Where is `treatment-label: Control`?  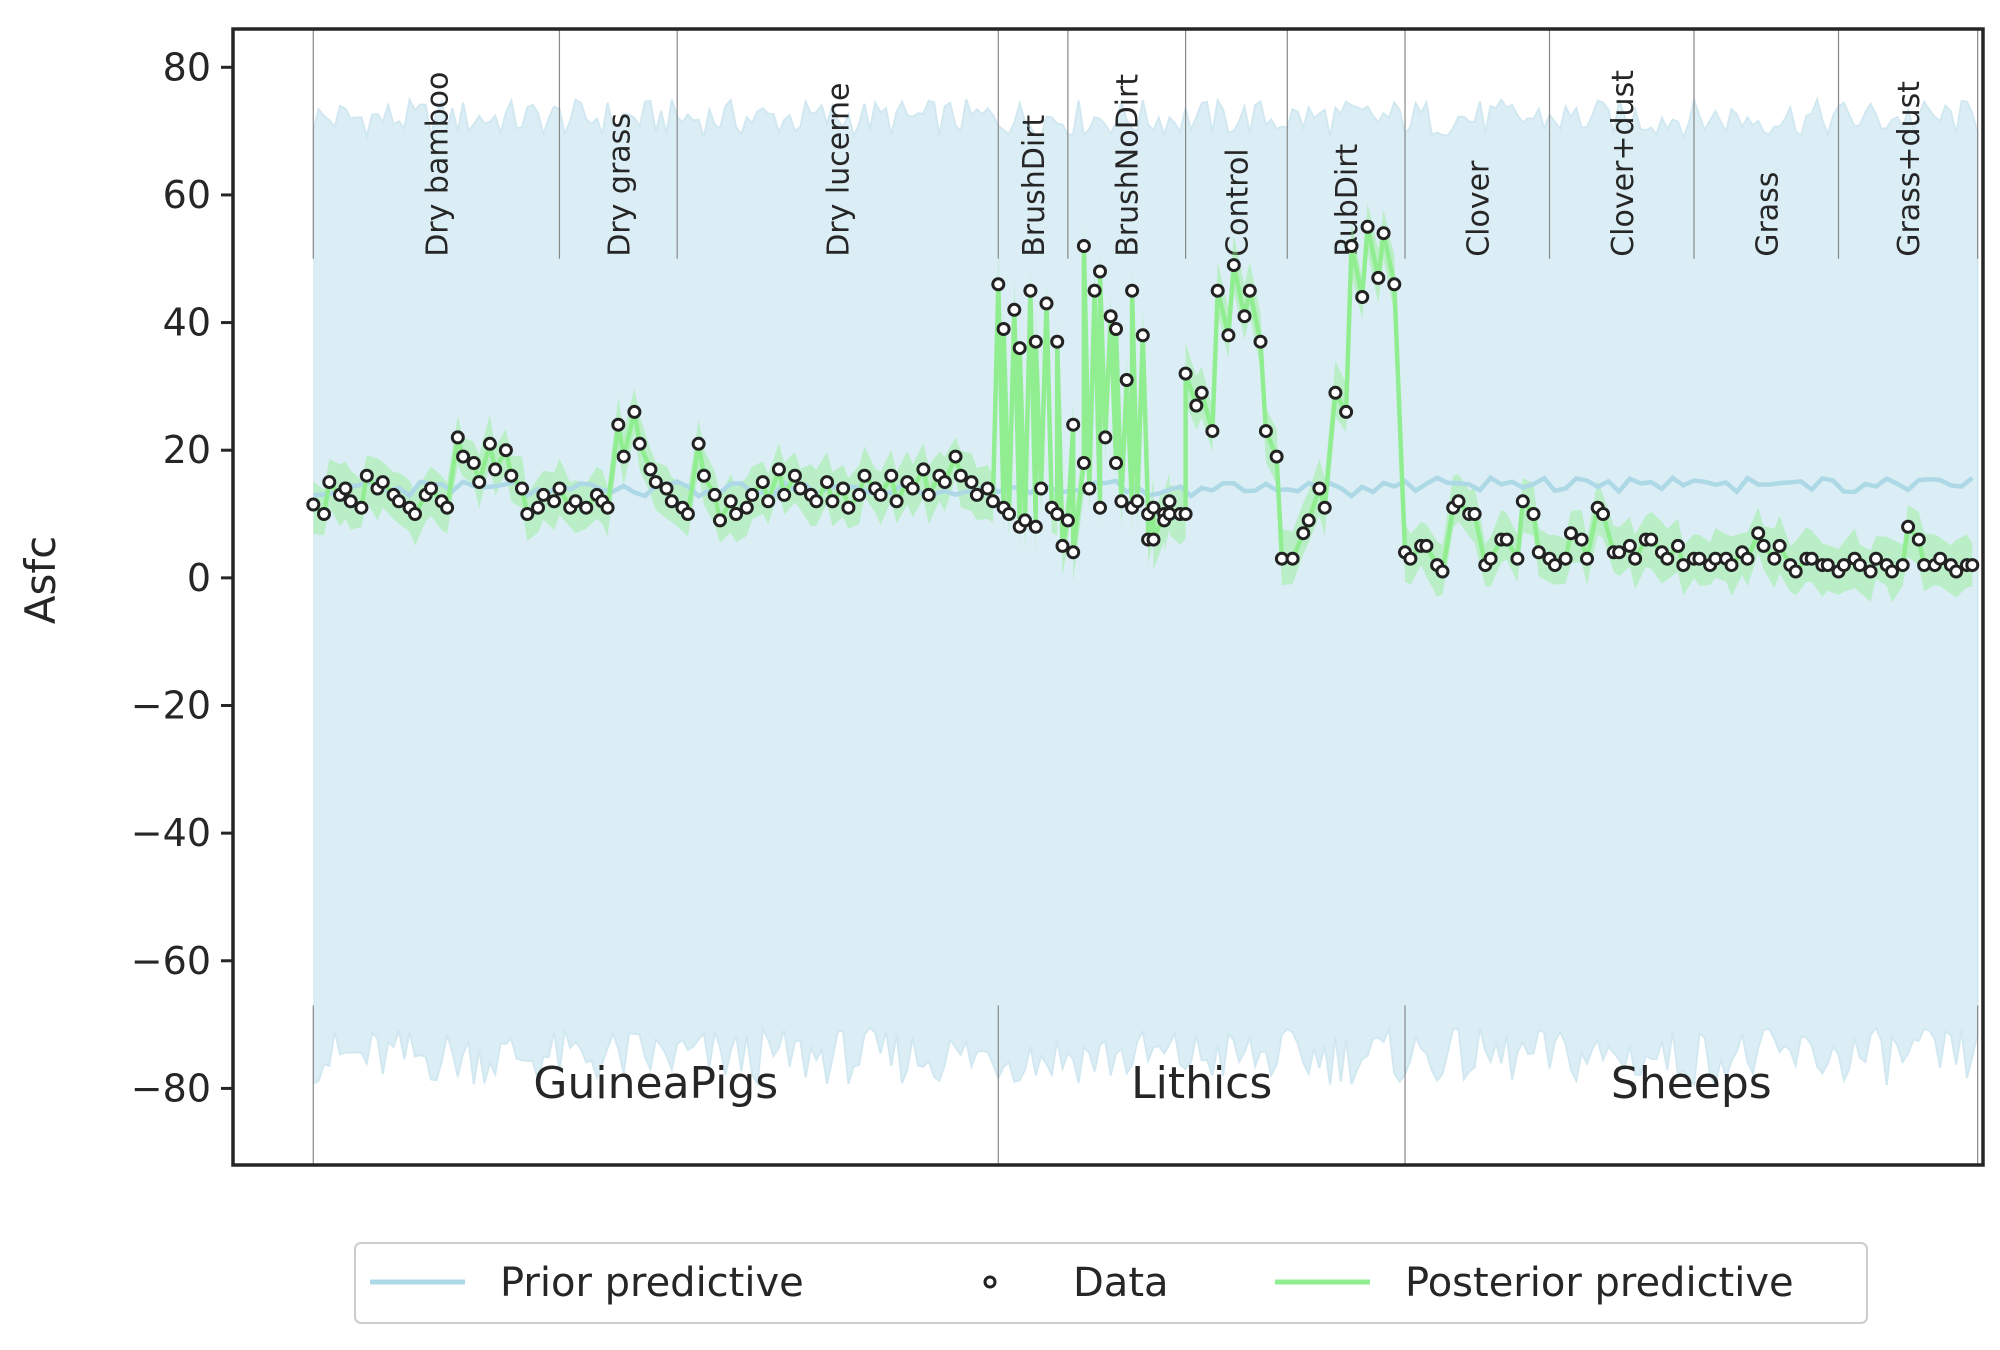
treatment-label: Control is located at coordinates (1237, 202).